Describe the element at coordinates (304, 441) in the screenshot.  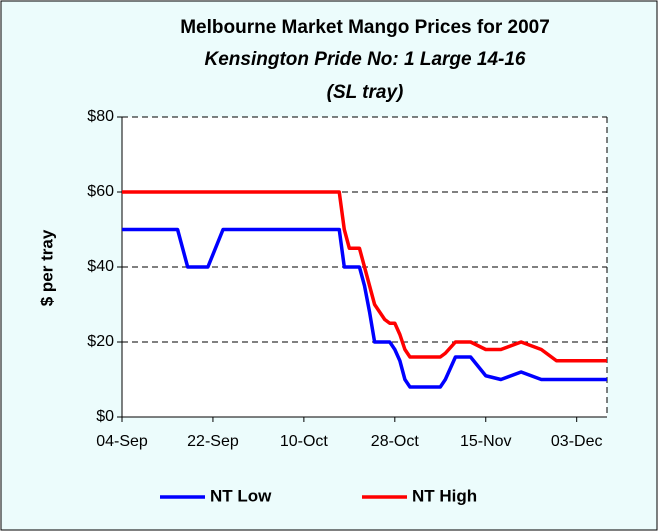
I see `x-tick-label: 10-Oct` at that location.